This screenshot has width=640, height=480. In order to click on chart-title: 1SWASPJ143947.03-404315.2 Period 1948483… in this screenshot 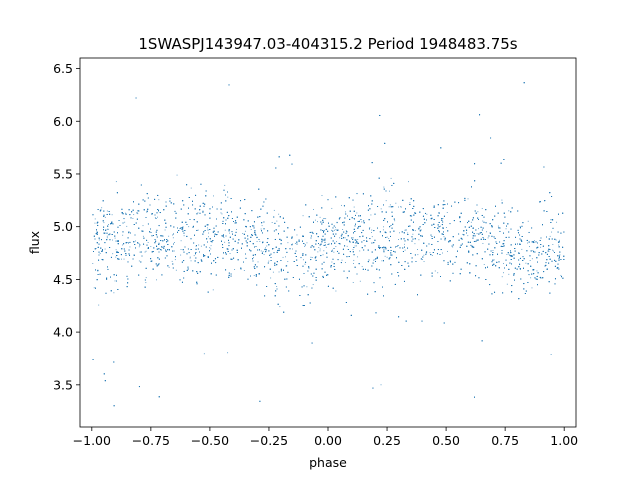, I will do `click(327, 44)`.